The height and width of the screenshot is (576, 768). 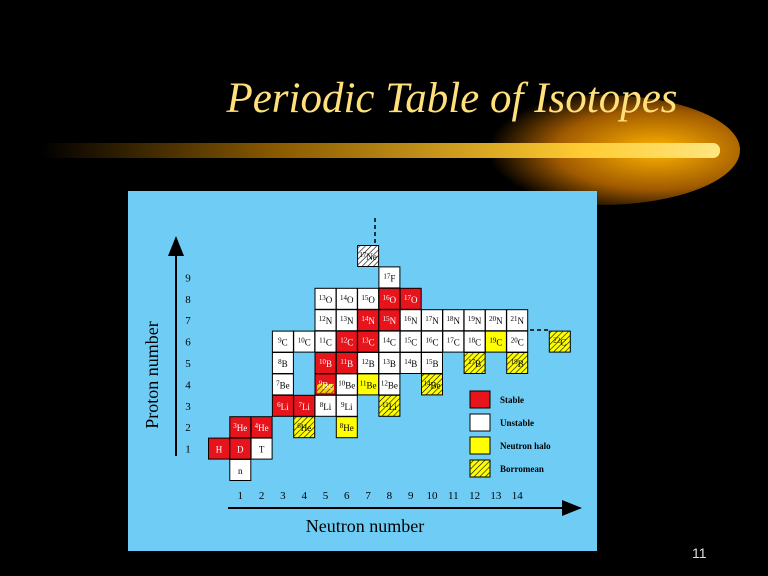 I want to click on isotope-label: 14Be, so click(x=432, y=384).